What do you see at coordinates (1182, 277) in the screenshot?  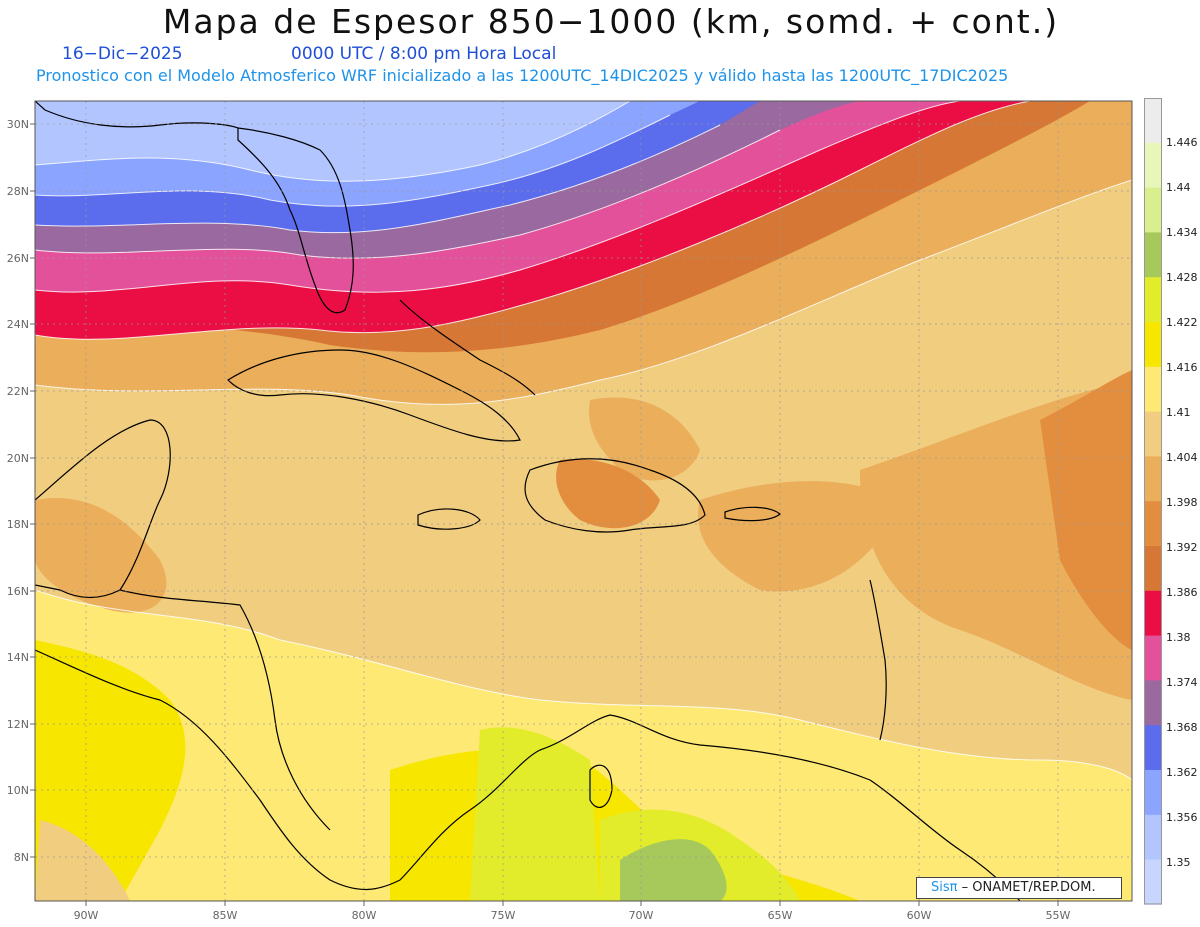 I see `colorbar-label: 1.428` at bounding box center [1182, 277].